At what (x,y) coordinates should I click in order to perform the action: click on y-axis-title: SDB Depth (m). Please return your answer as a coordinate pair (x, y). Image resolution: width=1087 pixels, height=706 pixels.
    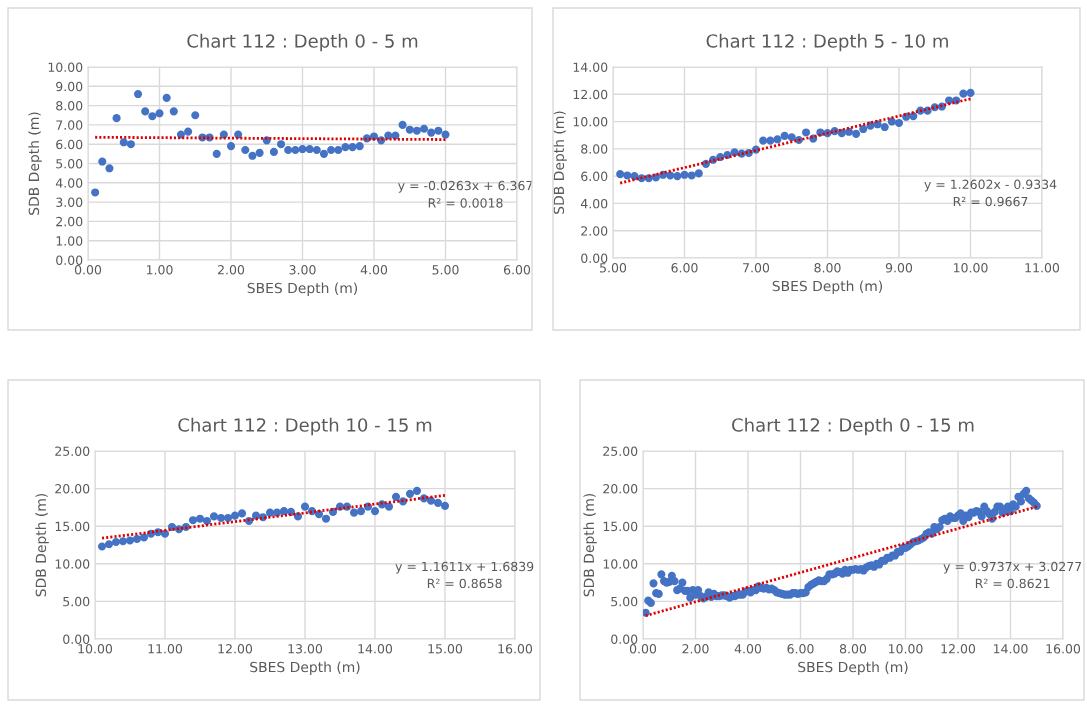
    Looking at the image, I should click on (42, 545).